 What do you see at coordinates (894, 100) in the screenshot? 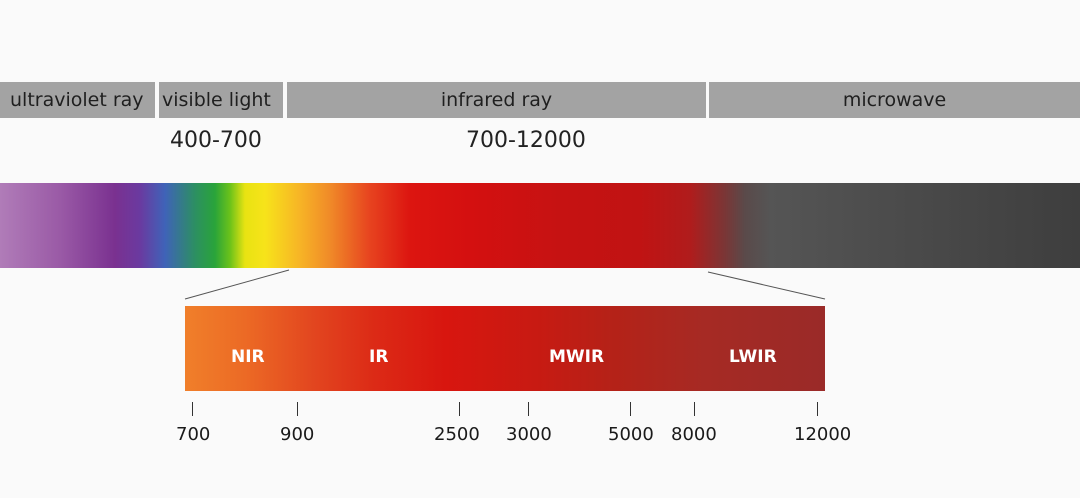
I see `band-microwave: microwave` at bounding box center [894, 100].